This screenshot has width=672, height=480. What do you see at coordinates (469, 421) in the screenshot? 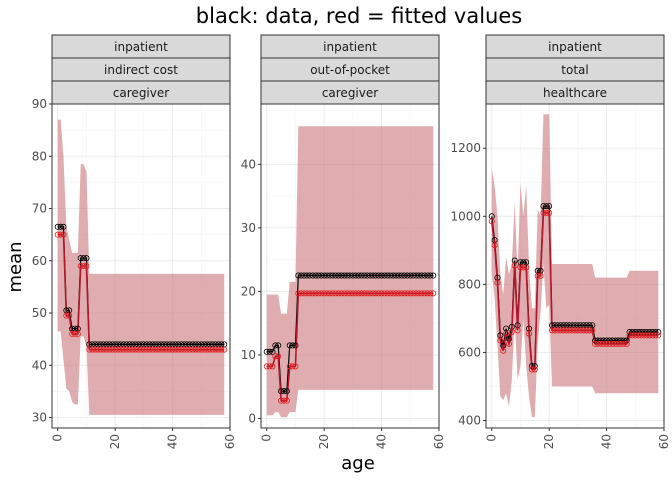
I see `y-tick-label: 400` at bounding box center [469, 421].